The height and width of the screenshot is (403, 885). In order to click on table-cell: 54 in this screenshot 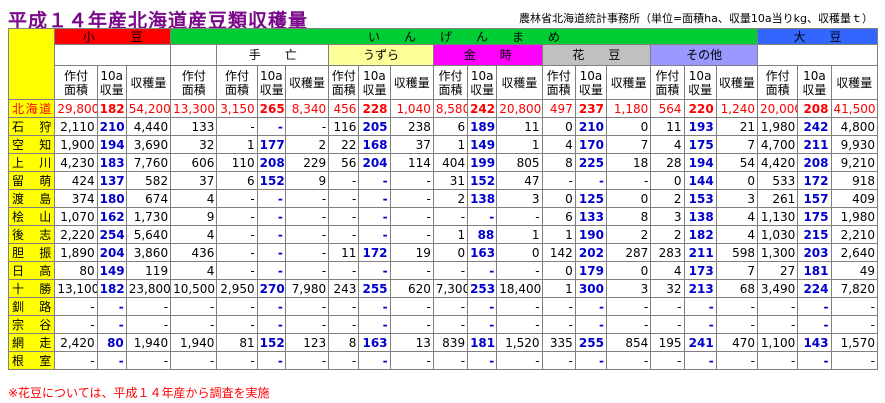, I will do `click(737, 162)`.